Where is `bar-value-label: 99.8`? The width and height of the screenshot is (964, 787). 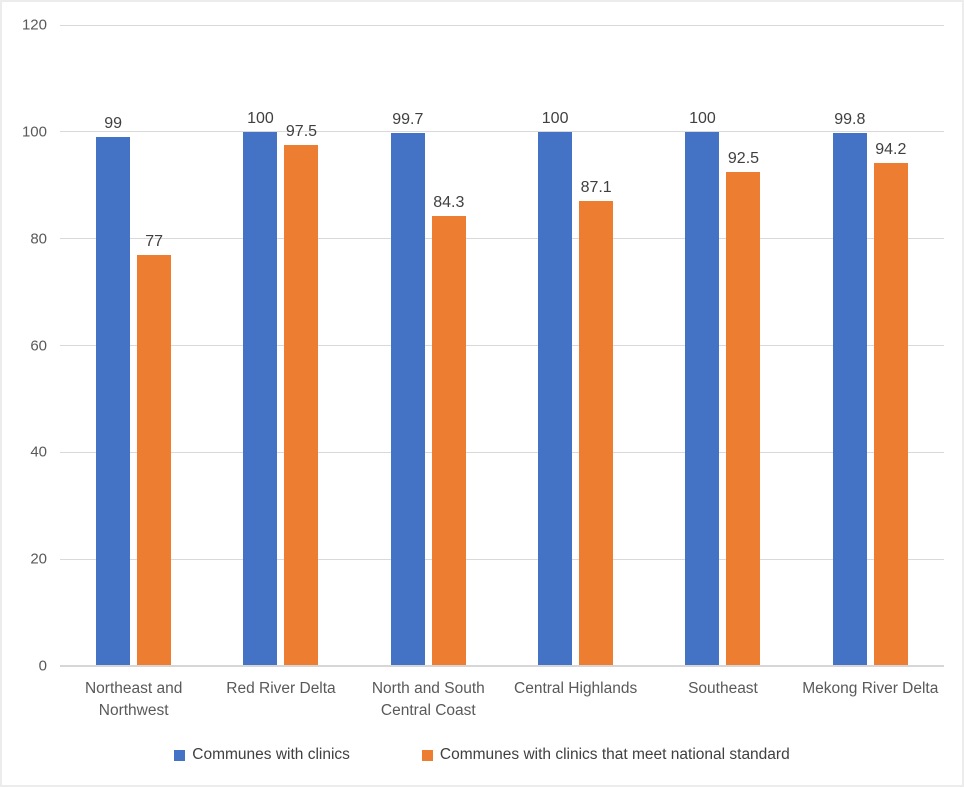
bar-value-label: 99.8 is located at coordinates (850, 119).